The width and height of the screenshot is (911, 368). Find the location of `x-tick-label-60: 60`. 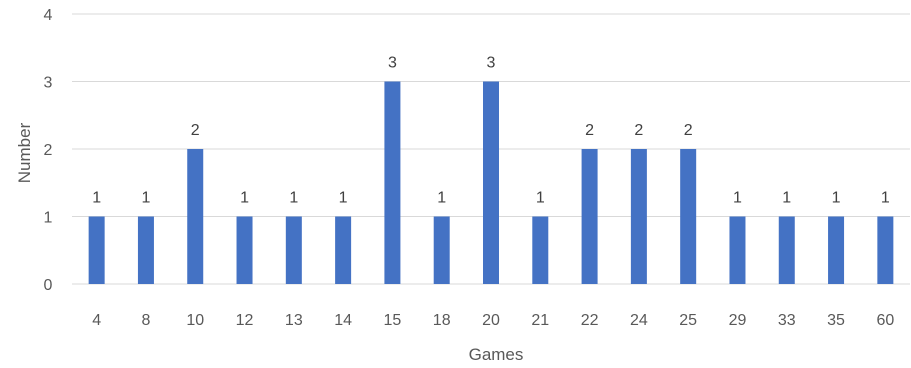

x-tick-label-60: 60 is located at coordinates (885, 320).